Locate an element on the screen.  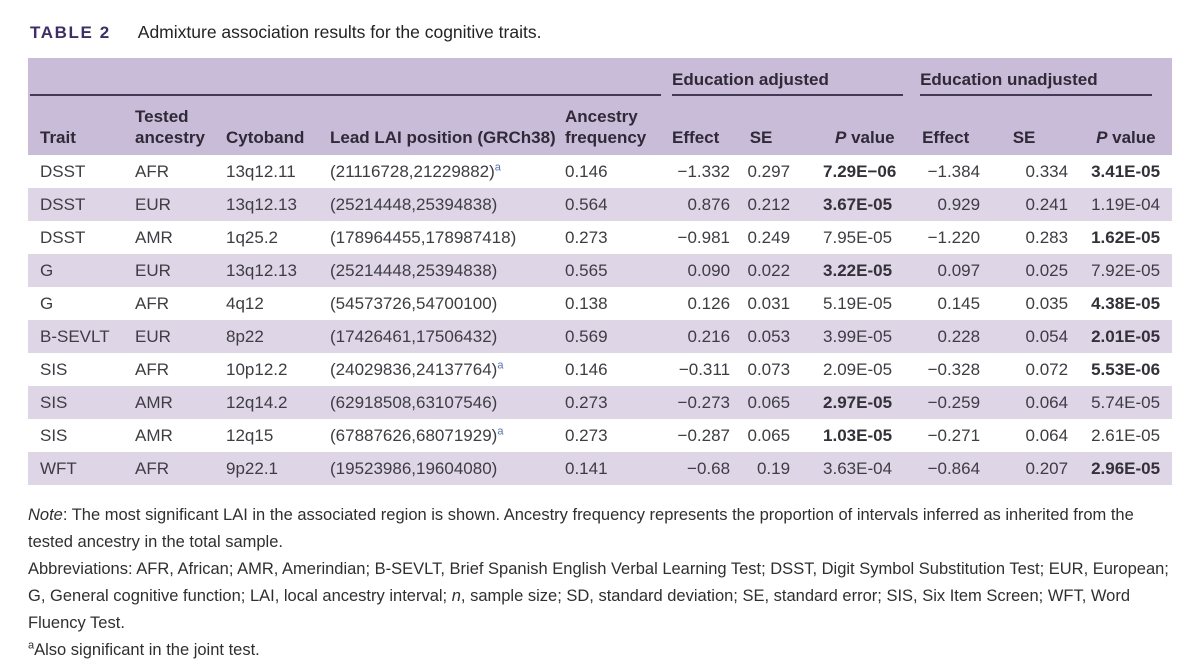
cell-se-unadjusted: 0.334 is located at coordinates (1047, 171).